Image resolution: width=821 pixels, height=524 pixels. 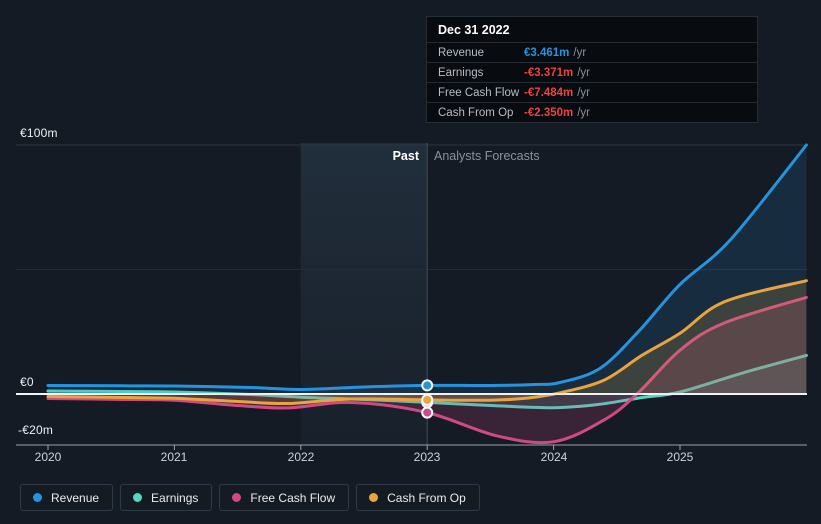 What do you see at coordinates (174, 457) in the screenshot?
I see `x-axis-label-2021: 2021` at bounding box center [174, 457].